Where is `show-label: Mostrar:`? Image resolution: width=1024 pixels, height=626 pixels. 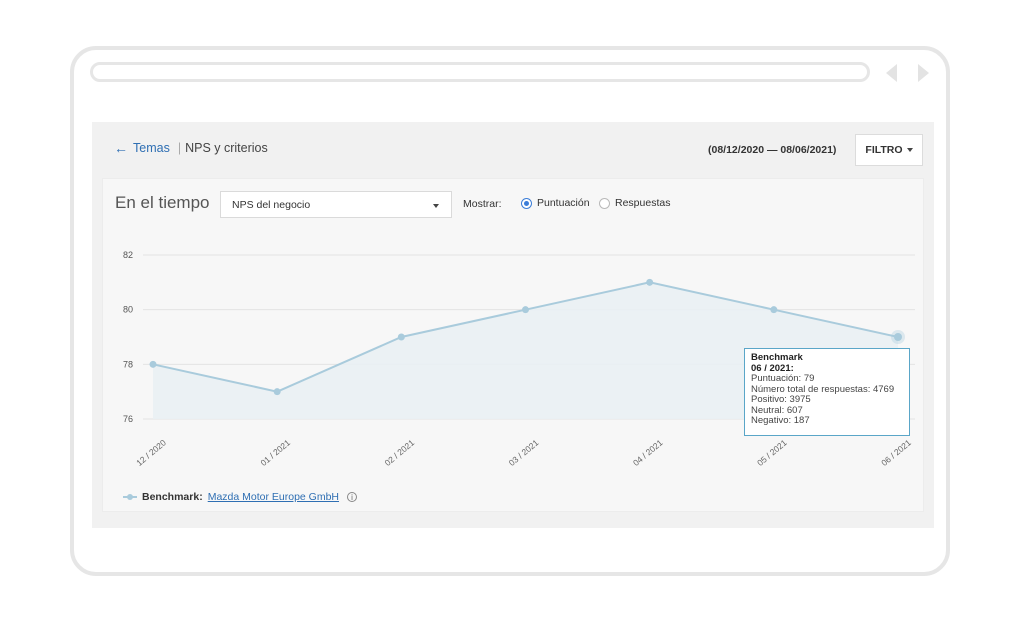
show-label: Mostrar: is located at coordinates (482, 204).